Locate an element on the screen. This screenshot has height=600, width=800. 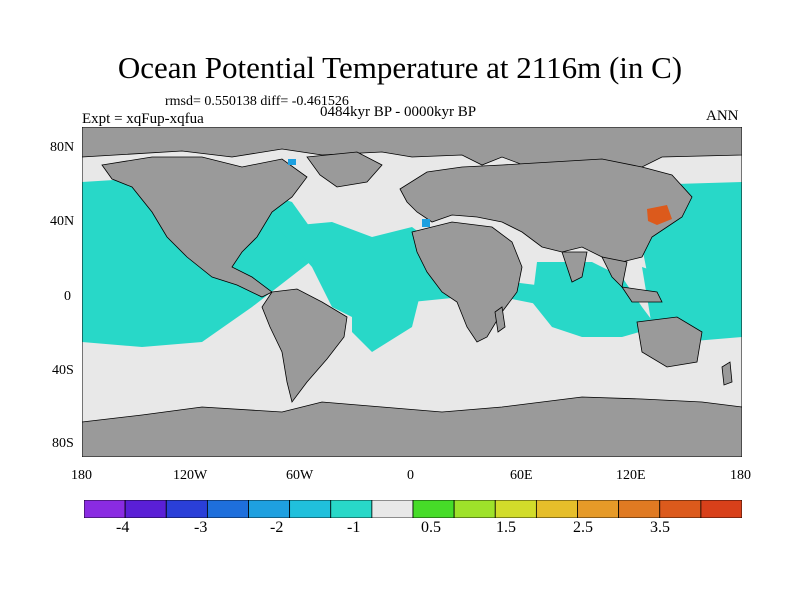
lat-label-80n: 80N is located at coordinates (62, 147).